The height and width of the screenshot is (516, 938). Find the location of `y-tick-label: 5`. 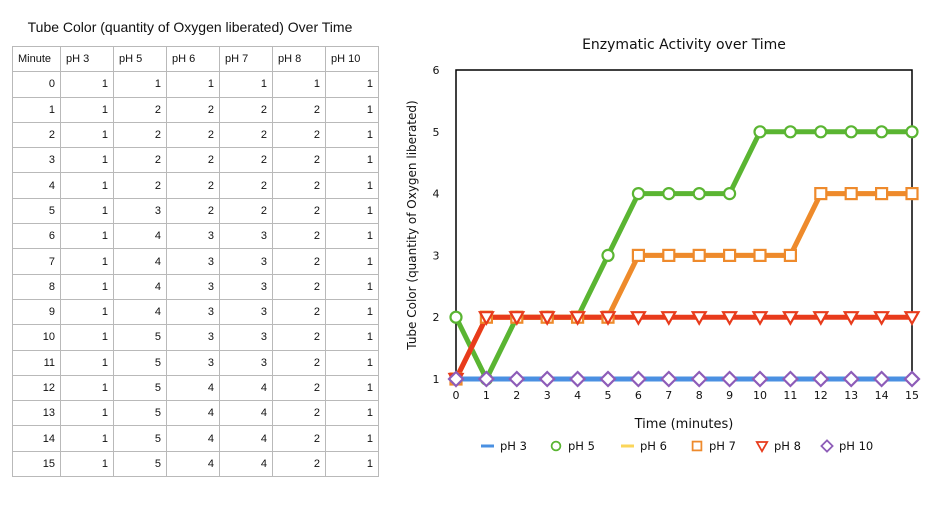

y-tick-label: 5 is located at coordinates (436, 132).